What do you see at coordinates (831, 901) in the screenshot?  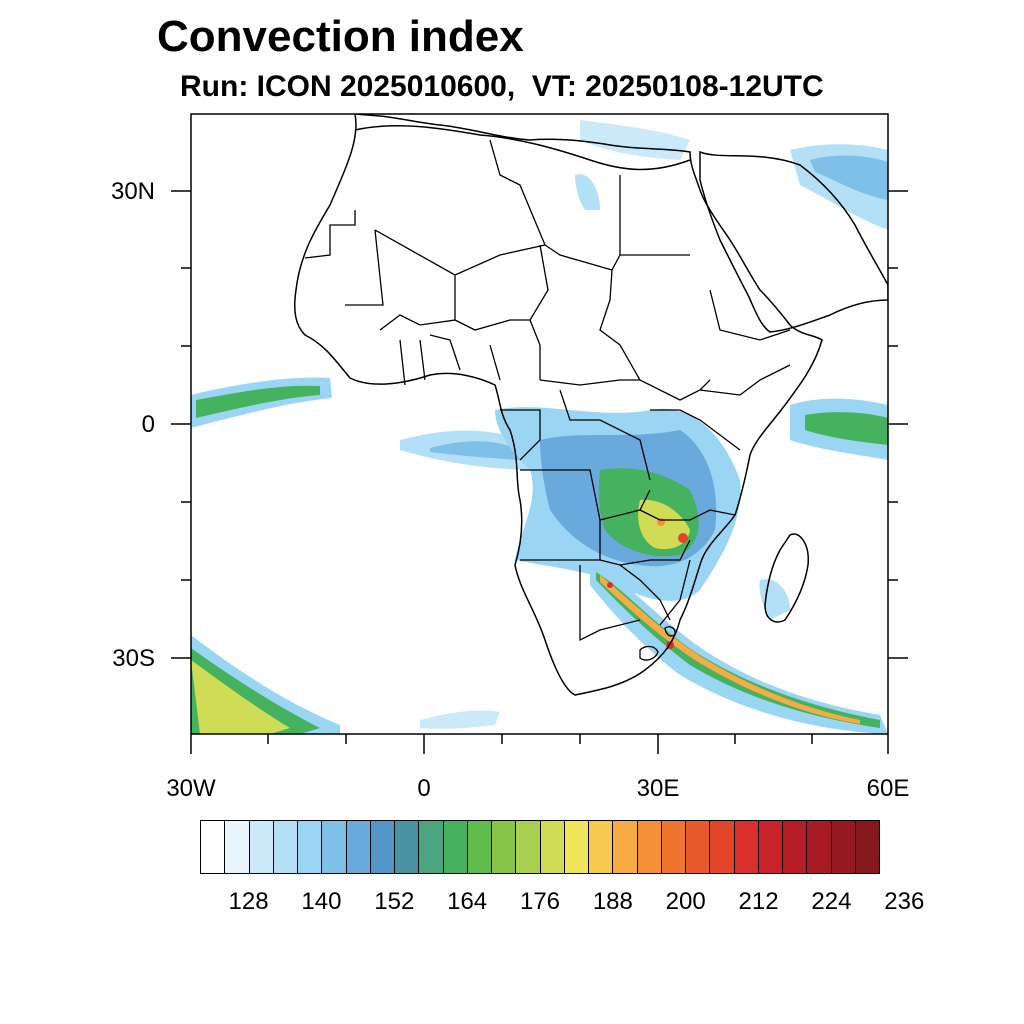 I see `colorbar-label: 224` at bounding box center [831, 901].